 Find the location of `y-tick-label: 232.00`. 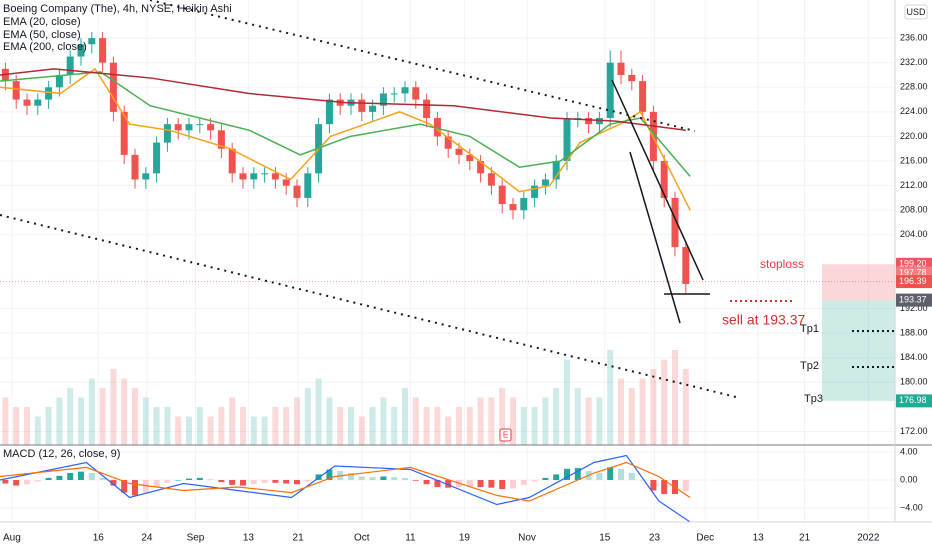

y-tick-label: 232.00 is located at coordinates (914, 62).